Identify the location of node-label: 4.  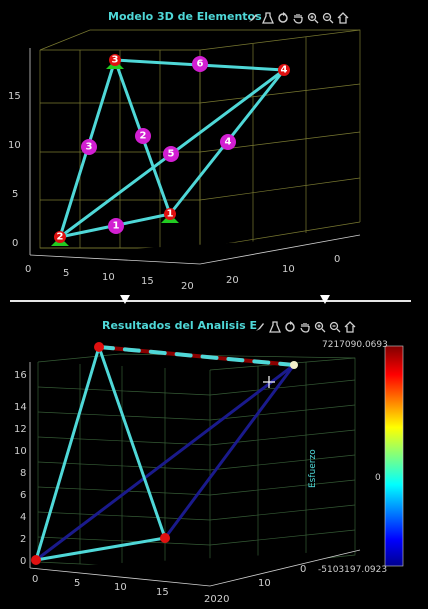
(284, 70).